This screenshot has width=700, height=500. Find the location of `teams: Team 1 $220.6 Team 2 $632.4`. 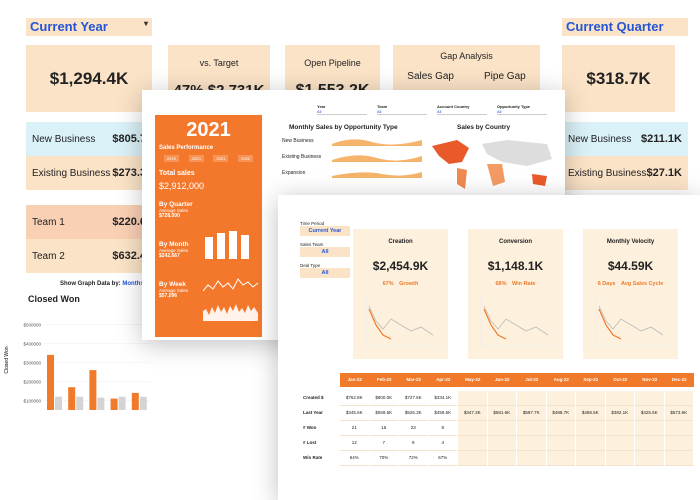

teams: Team 1 $220.6 Team 2 $632.4 is located at coordinates (89, 239).